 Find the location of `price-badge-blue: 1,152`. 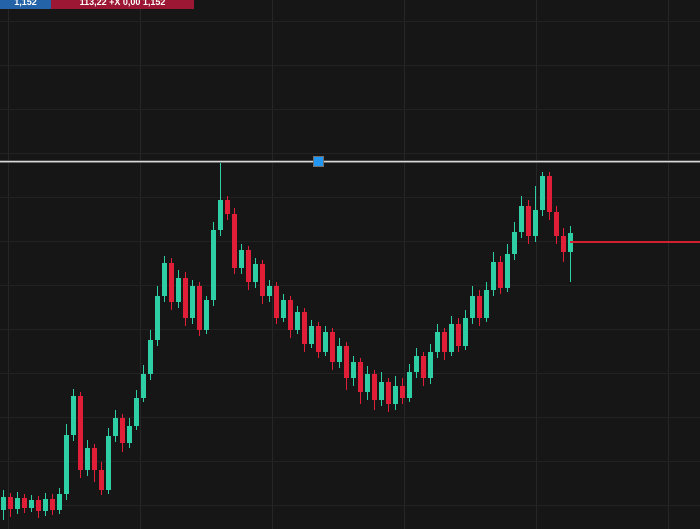

price-badge-blue: 1,152 is located at coordinates (25, 4).